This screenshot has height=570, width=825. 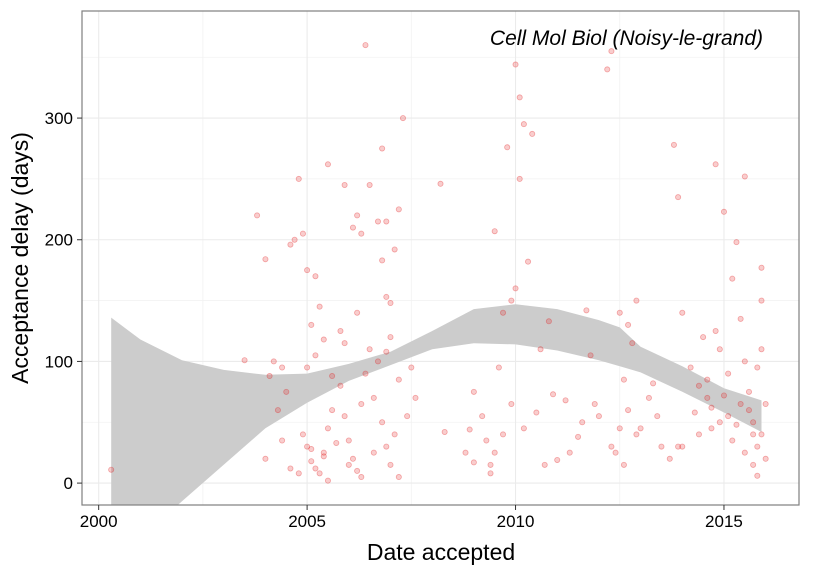 What do you see at coordinates (307, 521) in the screenshot?
I see `x-tick-label: 2005` at bounding box center [307, 521].